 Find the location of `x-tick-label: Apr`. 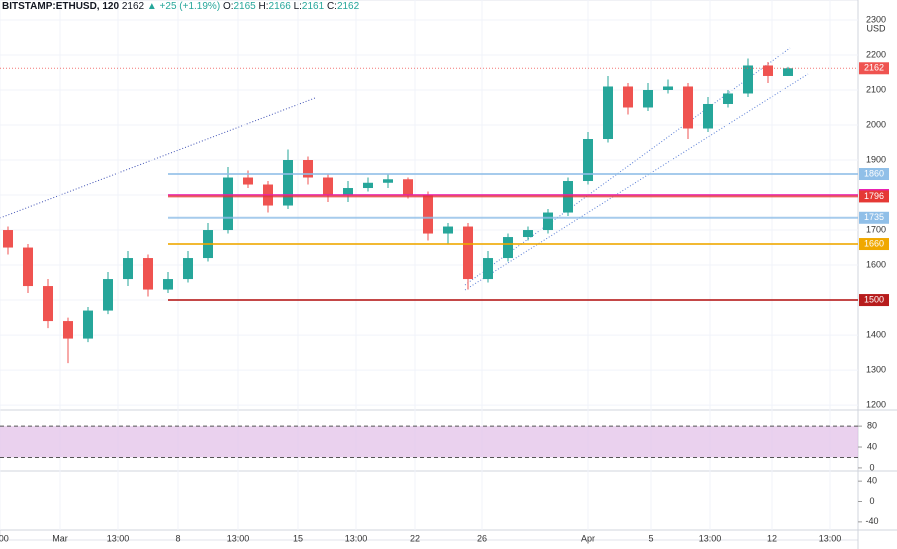

x-tick-label: Apr is located at coordinates (588, 538).